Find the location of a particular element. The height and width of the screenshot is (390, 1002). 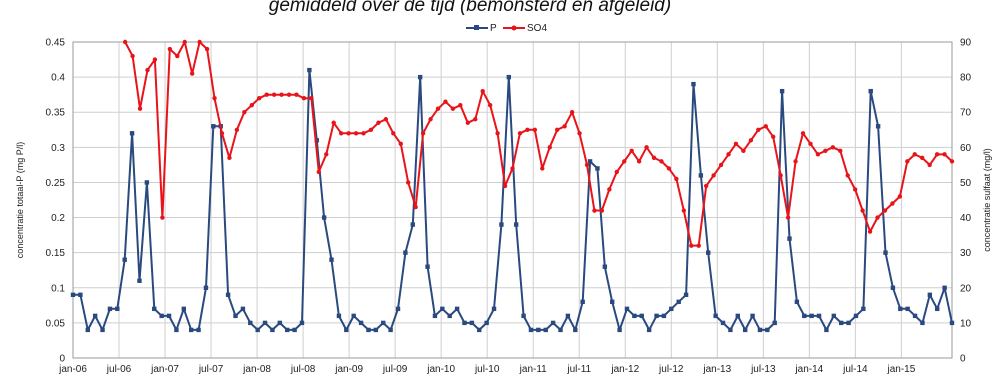

y-left-tick-label: 0.35 is located at coordinates (56, 113).